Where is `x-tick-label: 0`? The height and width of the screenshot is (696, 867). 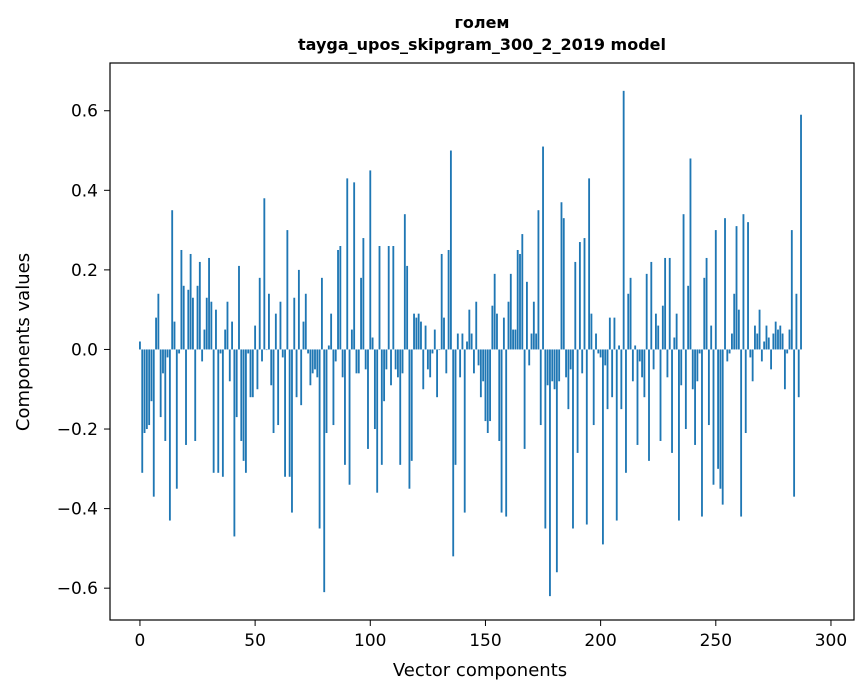 x-tick-label: 0 is located at coordinates (140, 641).